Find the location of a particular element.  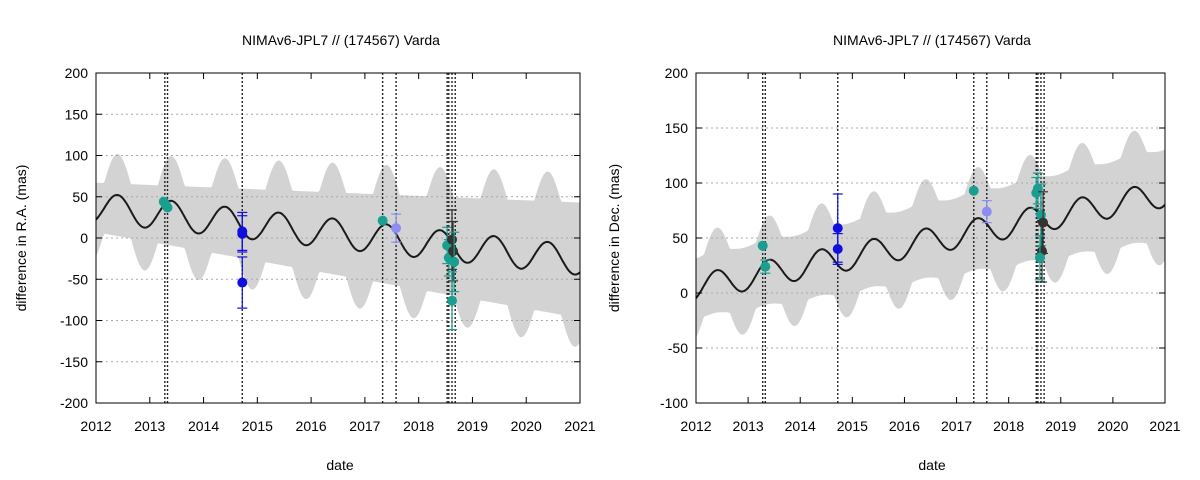

y-tick-label: -150 is located at coordinates (74, 362).